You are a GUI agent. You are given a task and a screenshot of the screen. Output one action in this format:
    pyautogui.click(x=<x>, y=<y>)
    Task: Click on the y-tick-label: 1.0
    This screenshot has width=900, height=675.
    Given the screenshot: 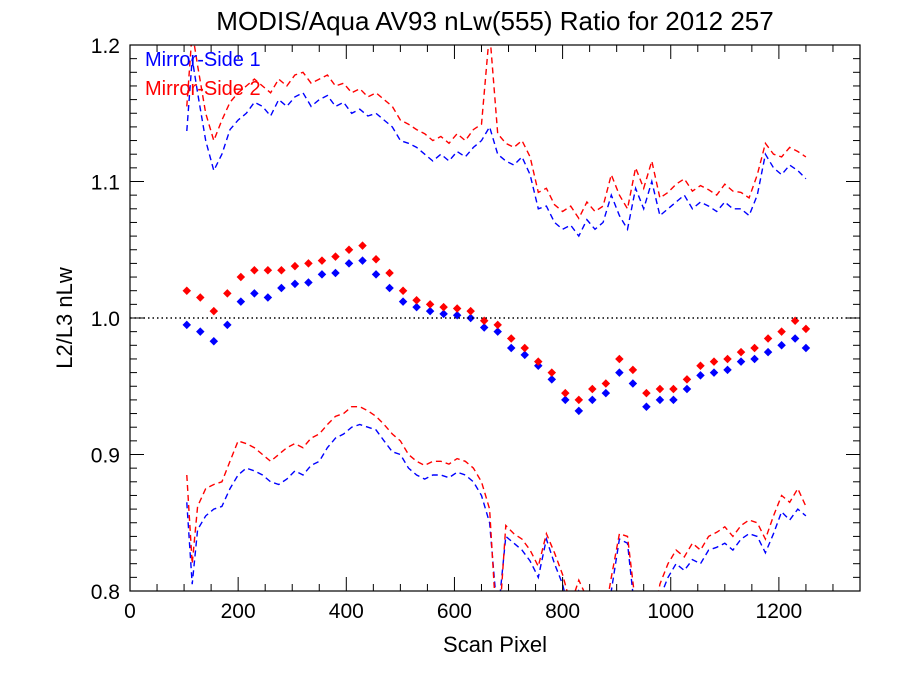 What is the action you would take?
    pyautogui.click(x=105, y=319)
    